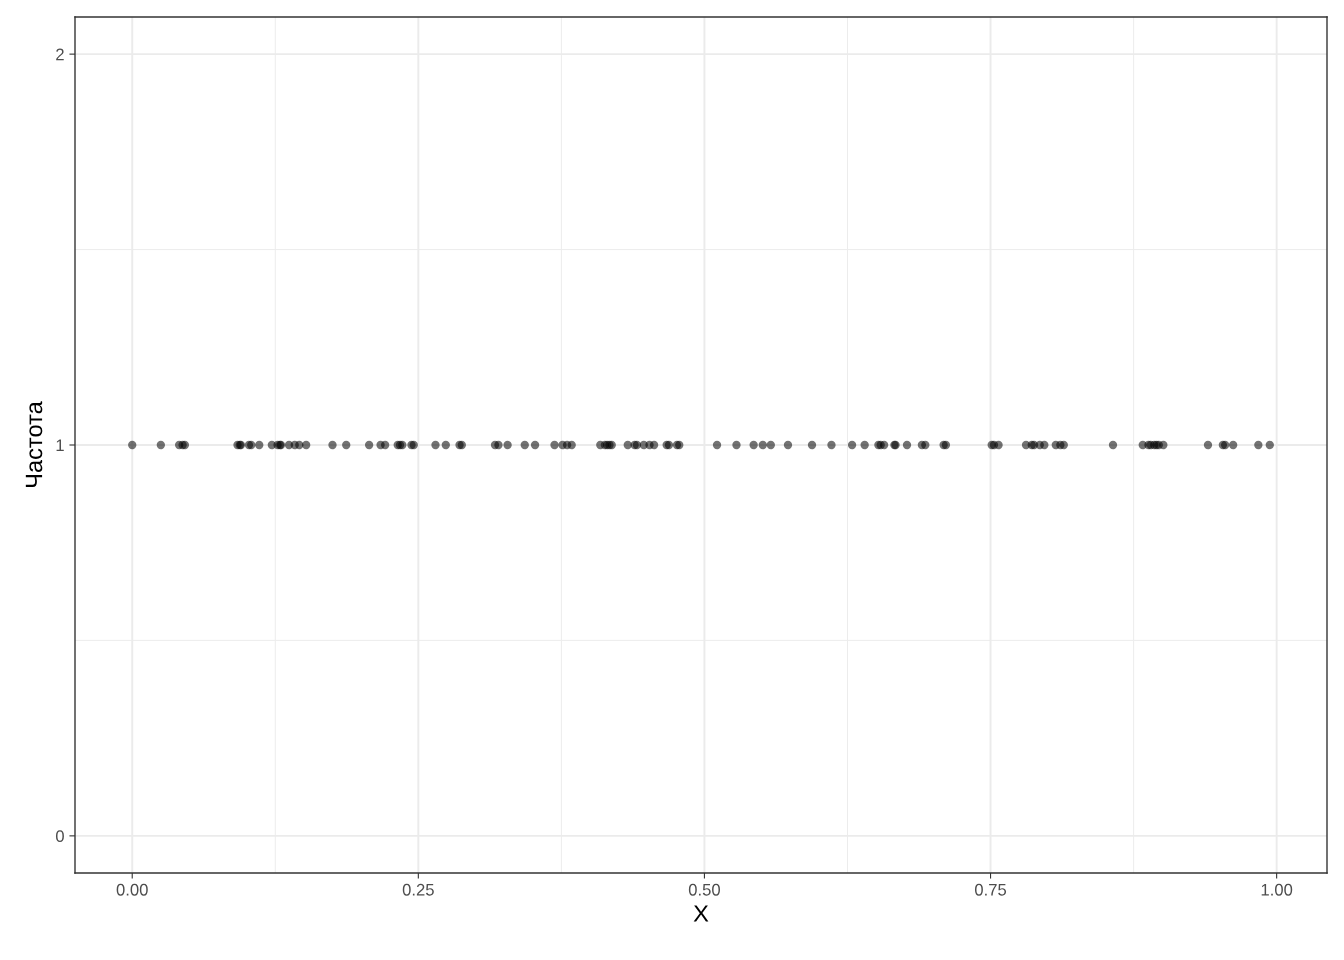  I want to click on x-axis-title: X, so click(701, 913).